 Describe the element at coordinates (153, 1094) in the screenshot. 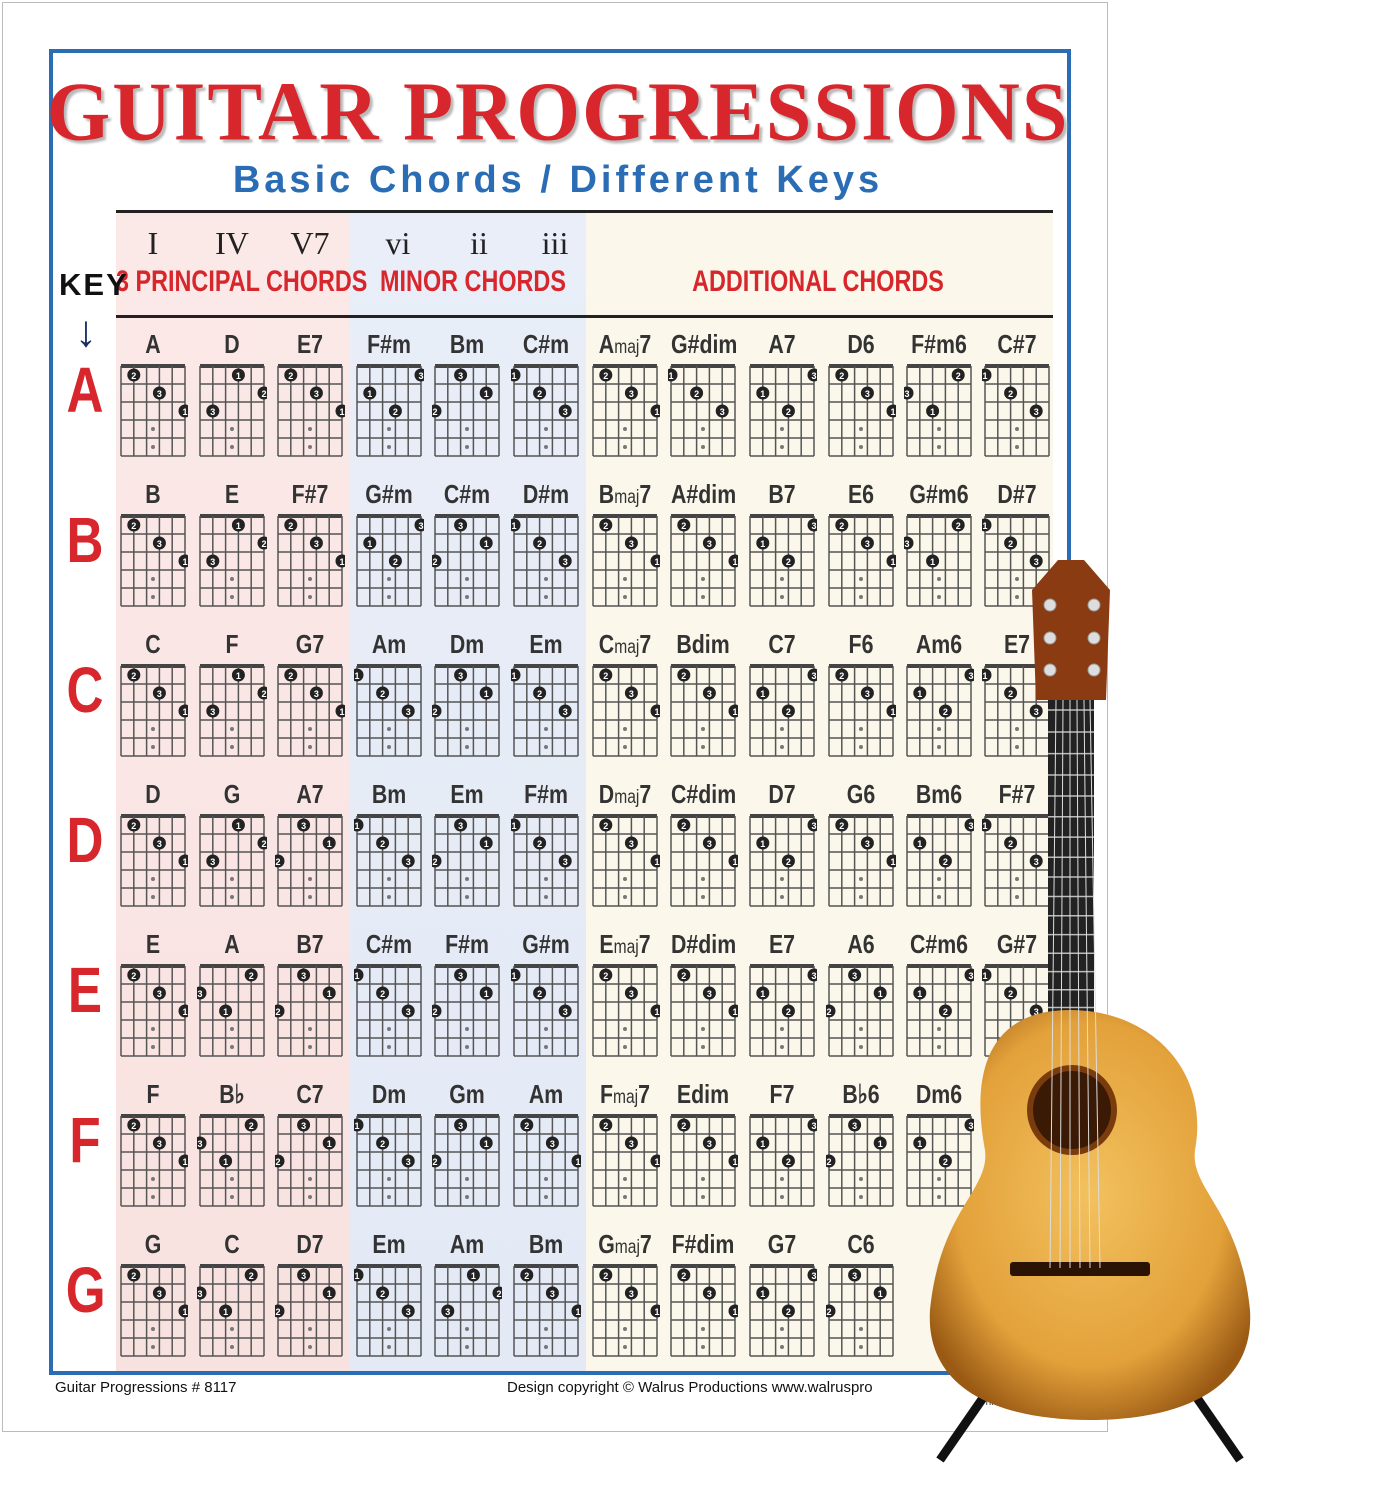

I see `chord-name: F` at that location.